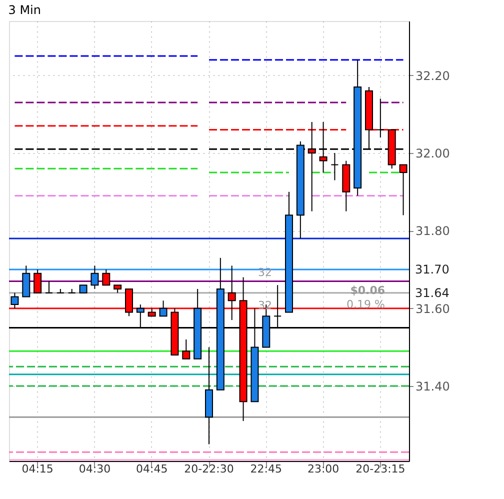 Image resolution: width=504 pixels, height=499 pixels. What do you see at coordinates (432, 293) in the screenshot?
I see `ref-line-label: 31.64` at bounding box center [432, 293].